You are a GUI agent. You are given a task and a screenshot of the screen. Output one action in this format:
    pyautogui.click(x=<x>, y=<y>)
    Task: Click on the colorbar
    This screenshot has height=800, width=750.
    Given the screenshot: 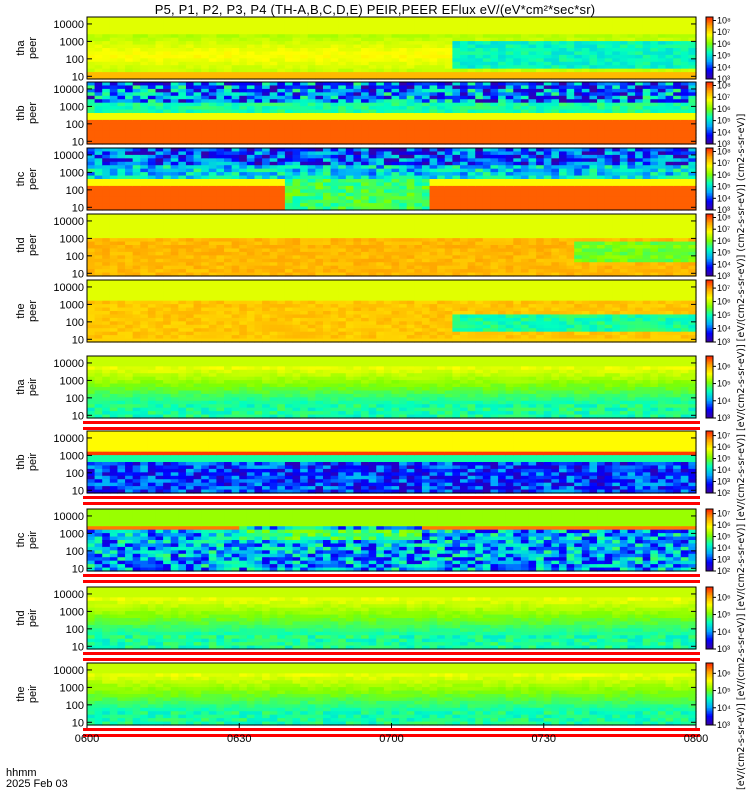 What is the action you would take?
    pyautogui.click(x=709, y=113)
    